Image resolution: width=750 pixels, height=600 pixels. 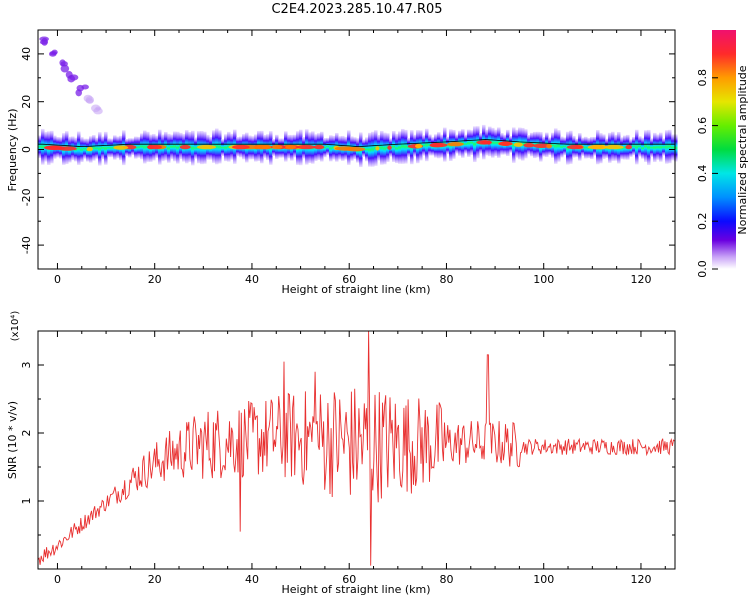 I want to click on colorbar-tick-label: 0.0, so click(x=702, y=269).